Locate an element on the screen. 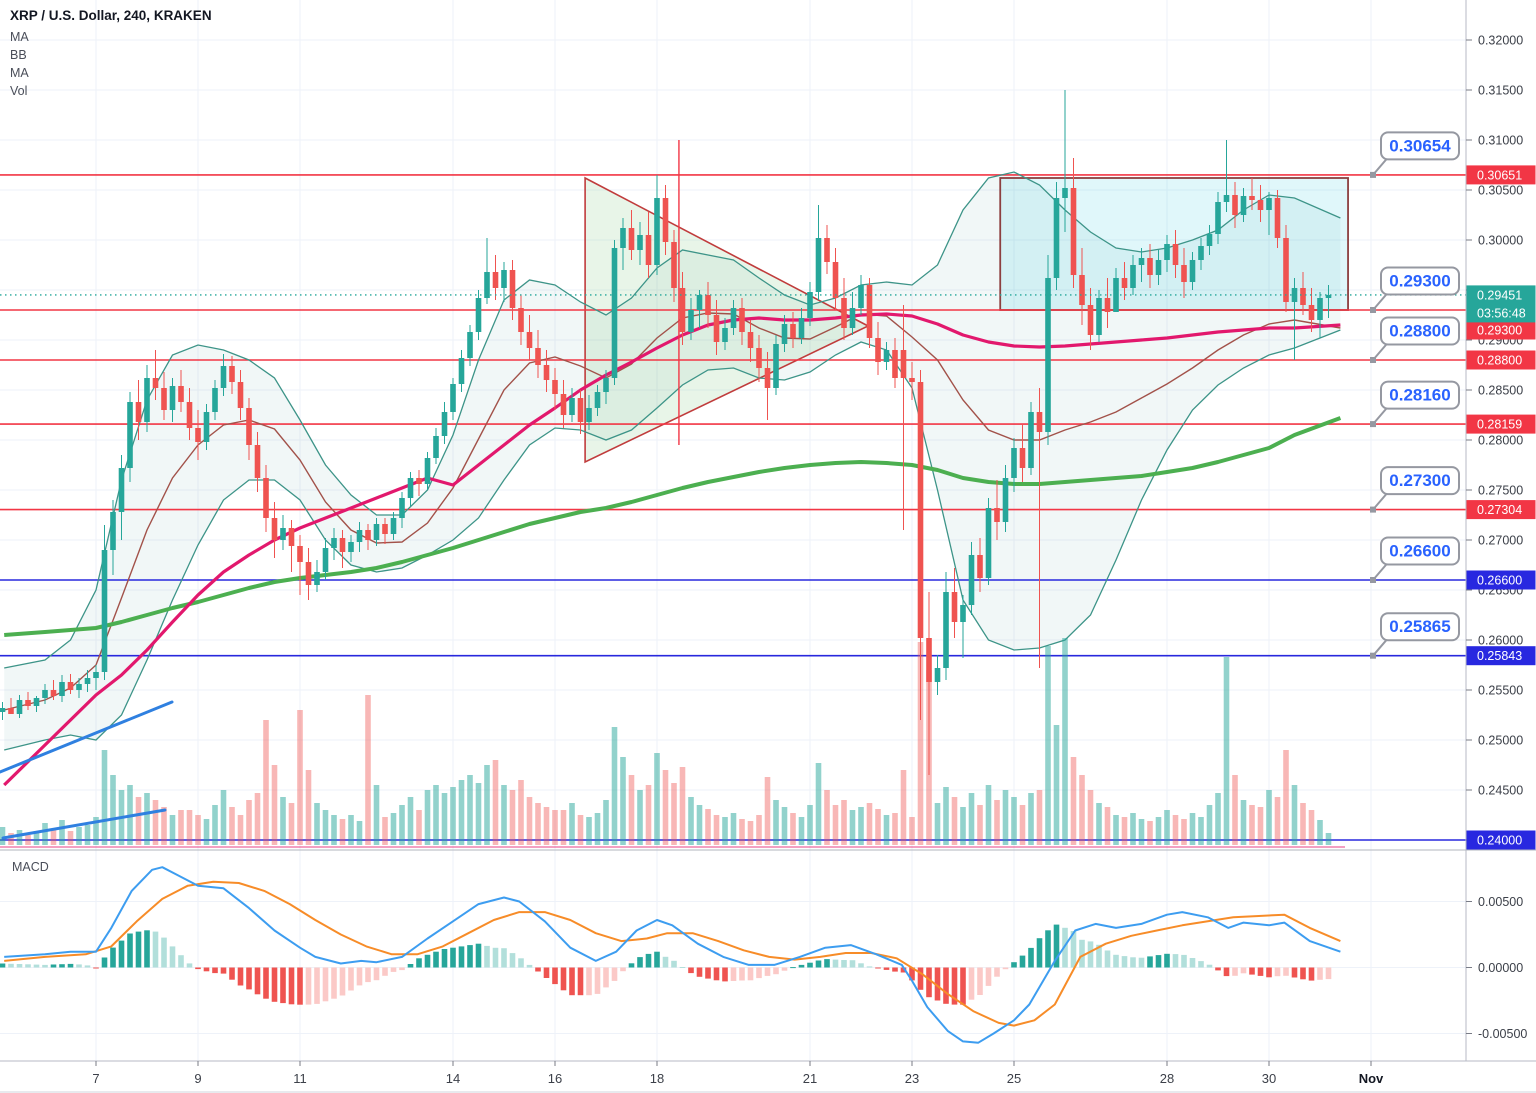 The width and height of the screenshot is (1536, 1093). price-callout-0.30654: 0.30654 is located at coordinates (1415, 154).